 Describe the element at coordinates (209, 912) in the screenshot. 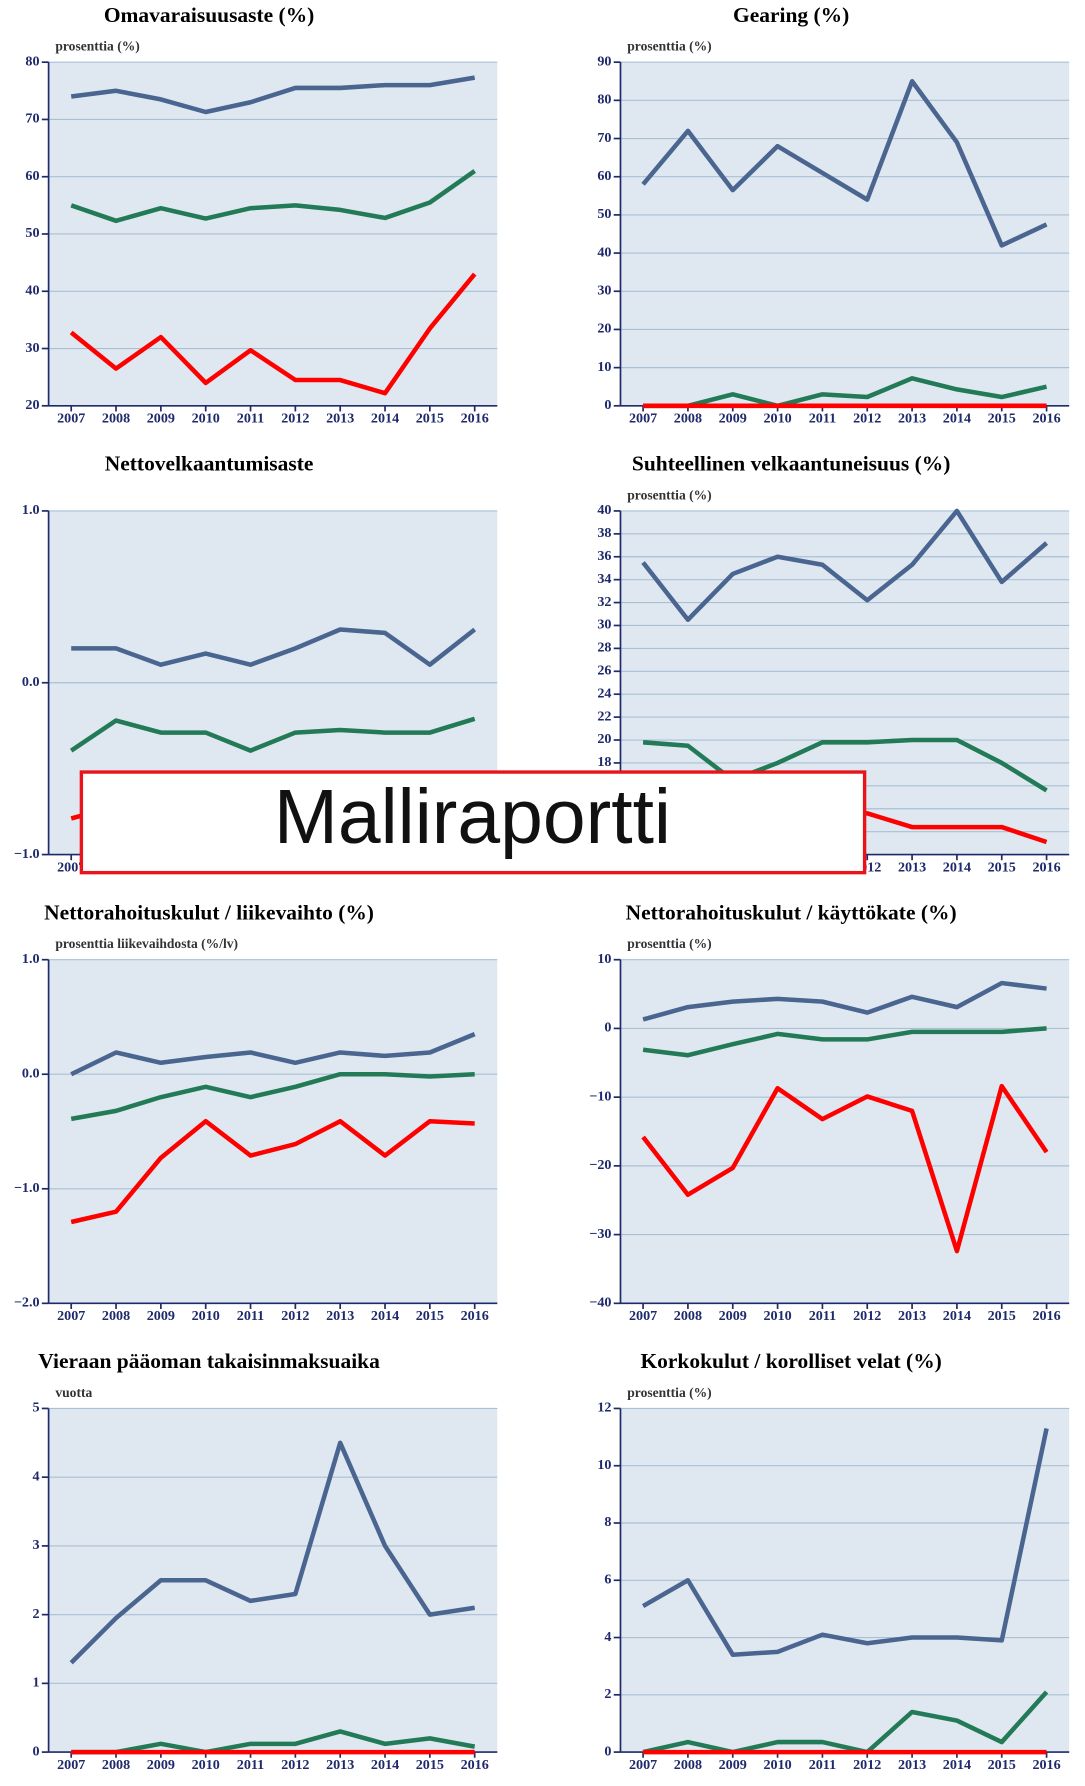

I see `chart-title: Nettorahoituskulut / liikevaihto (%)` at that location.